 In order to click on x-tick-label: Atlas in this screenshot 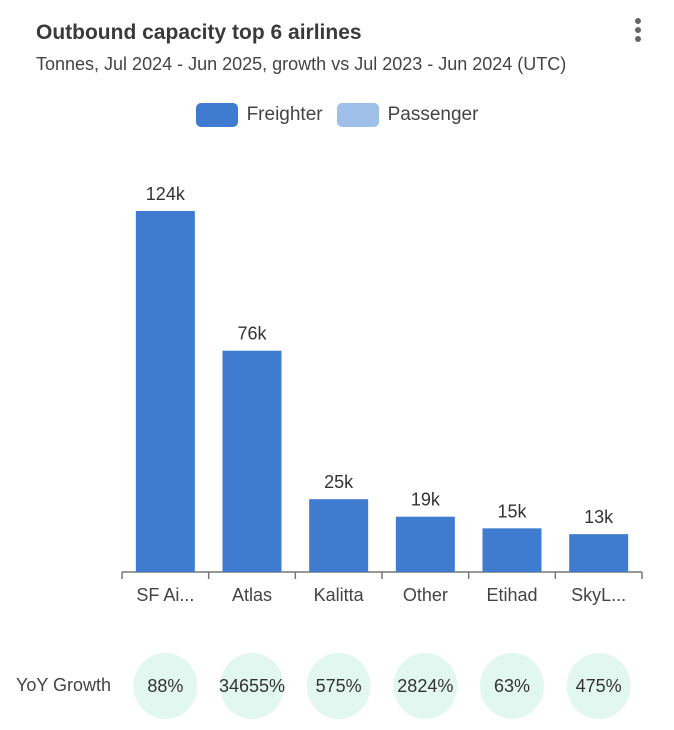, I will do `click(252, 595)`.